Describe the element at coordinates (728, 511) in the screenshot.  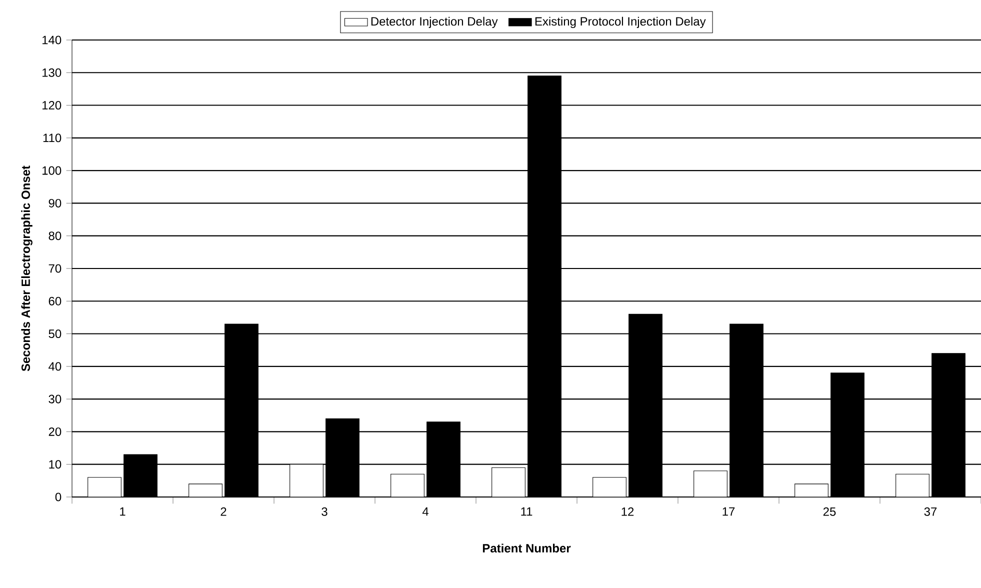
I see `x-tick-label: 17` at that location.